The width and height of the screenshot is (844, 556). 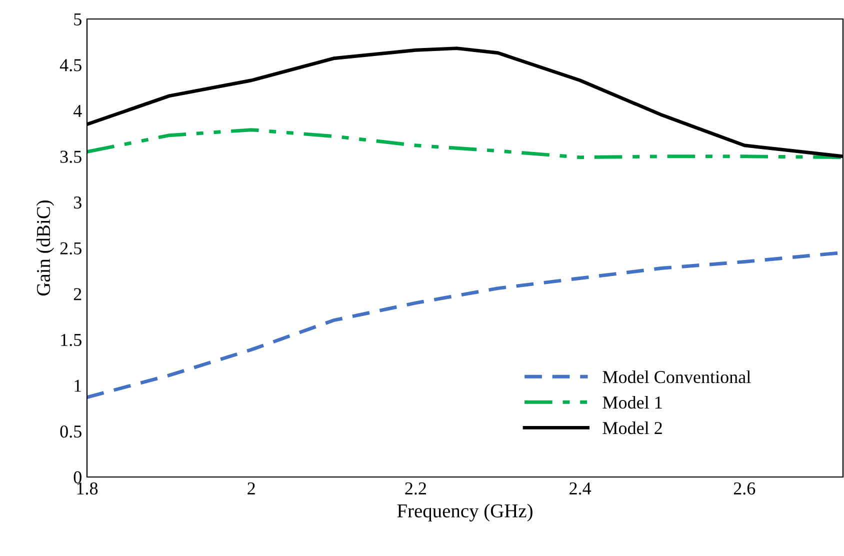 I want to click on y-tick-label: 5, so click(x=78, y=19).